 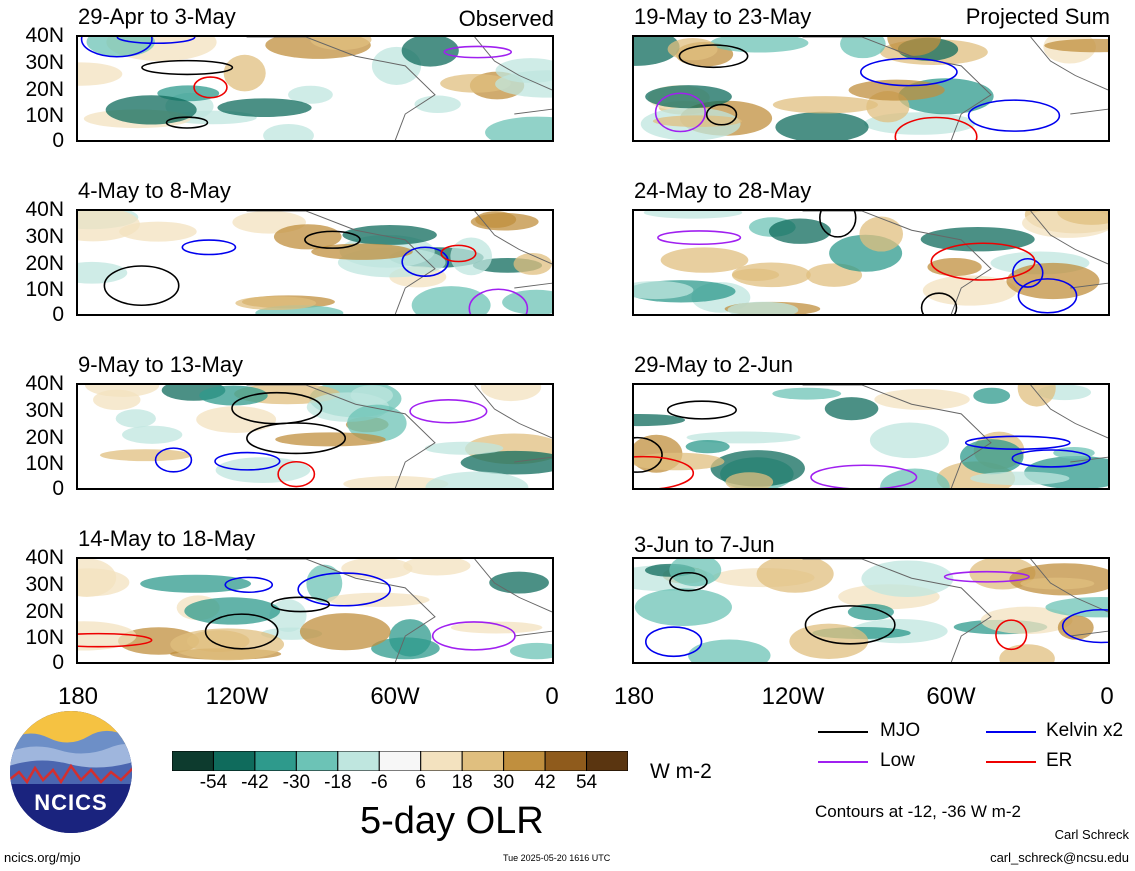 I want to click on colorbar-tick-label: -54, so click(x=213, y=782).